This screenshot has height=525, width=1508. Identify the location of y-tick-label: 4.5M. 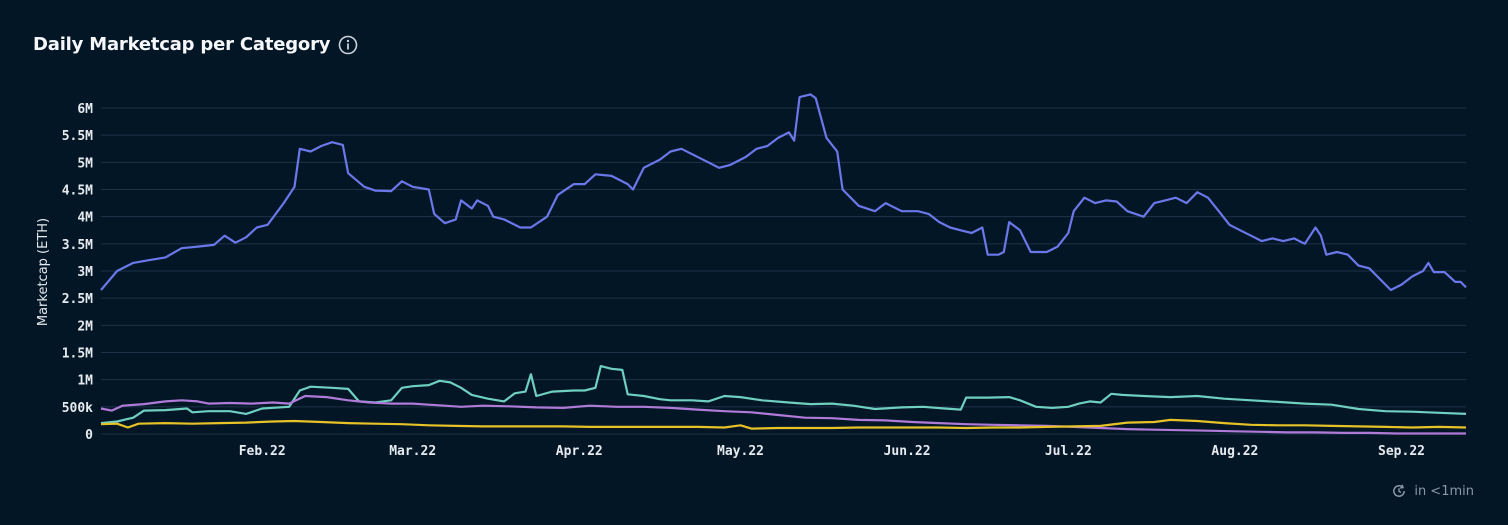
(77, 191).